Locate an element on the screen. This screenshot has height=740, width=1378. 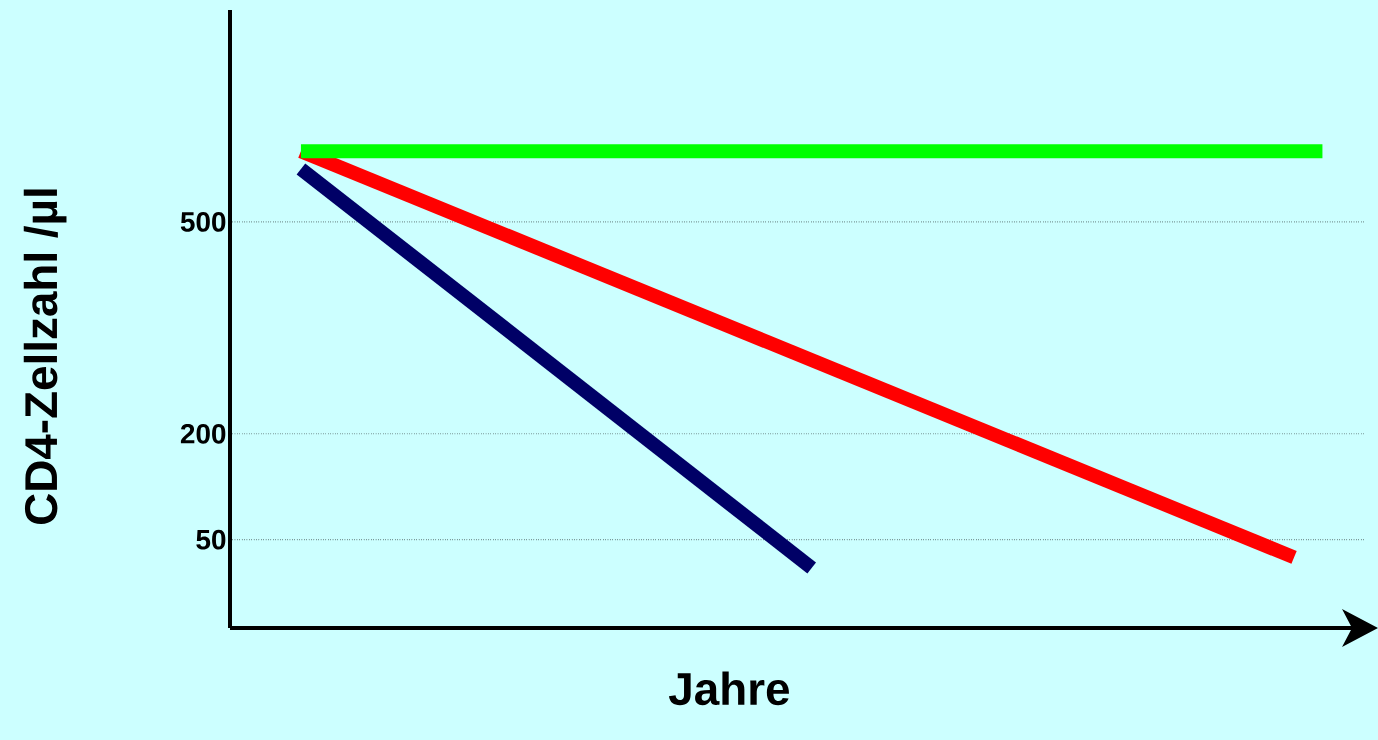
y-axis-title: CD4-Zellzahl /µl is located at coordinates (45, 357).